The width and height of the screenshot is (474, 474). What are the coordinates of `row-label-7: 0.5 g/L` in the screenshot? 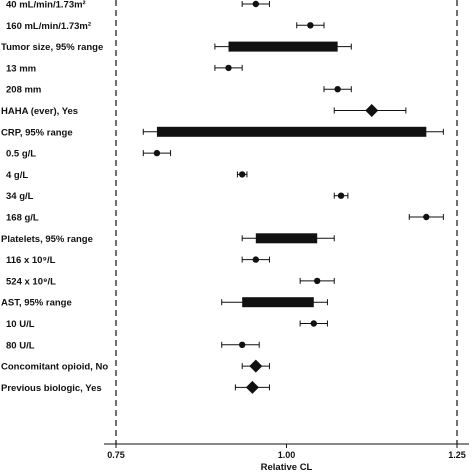 It's located at (21, 154).